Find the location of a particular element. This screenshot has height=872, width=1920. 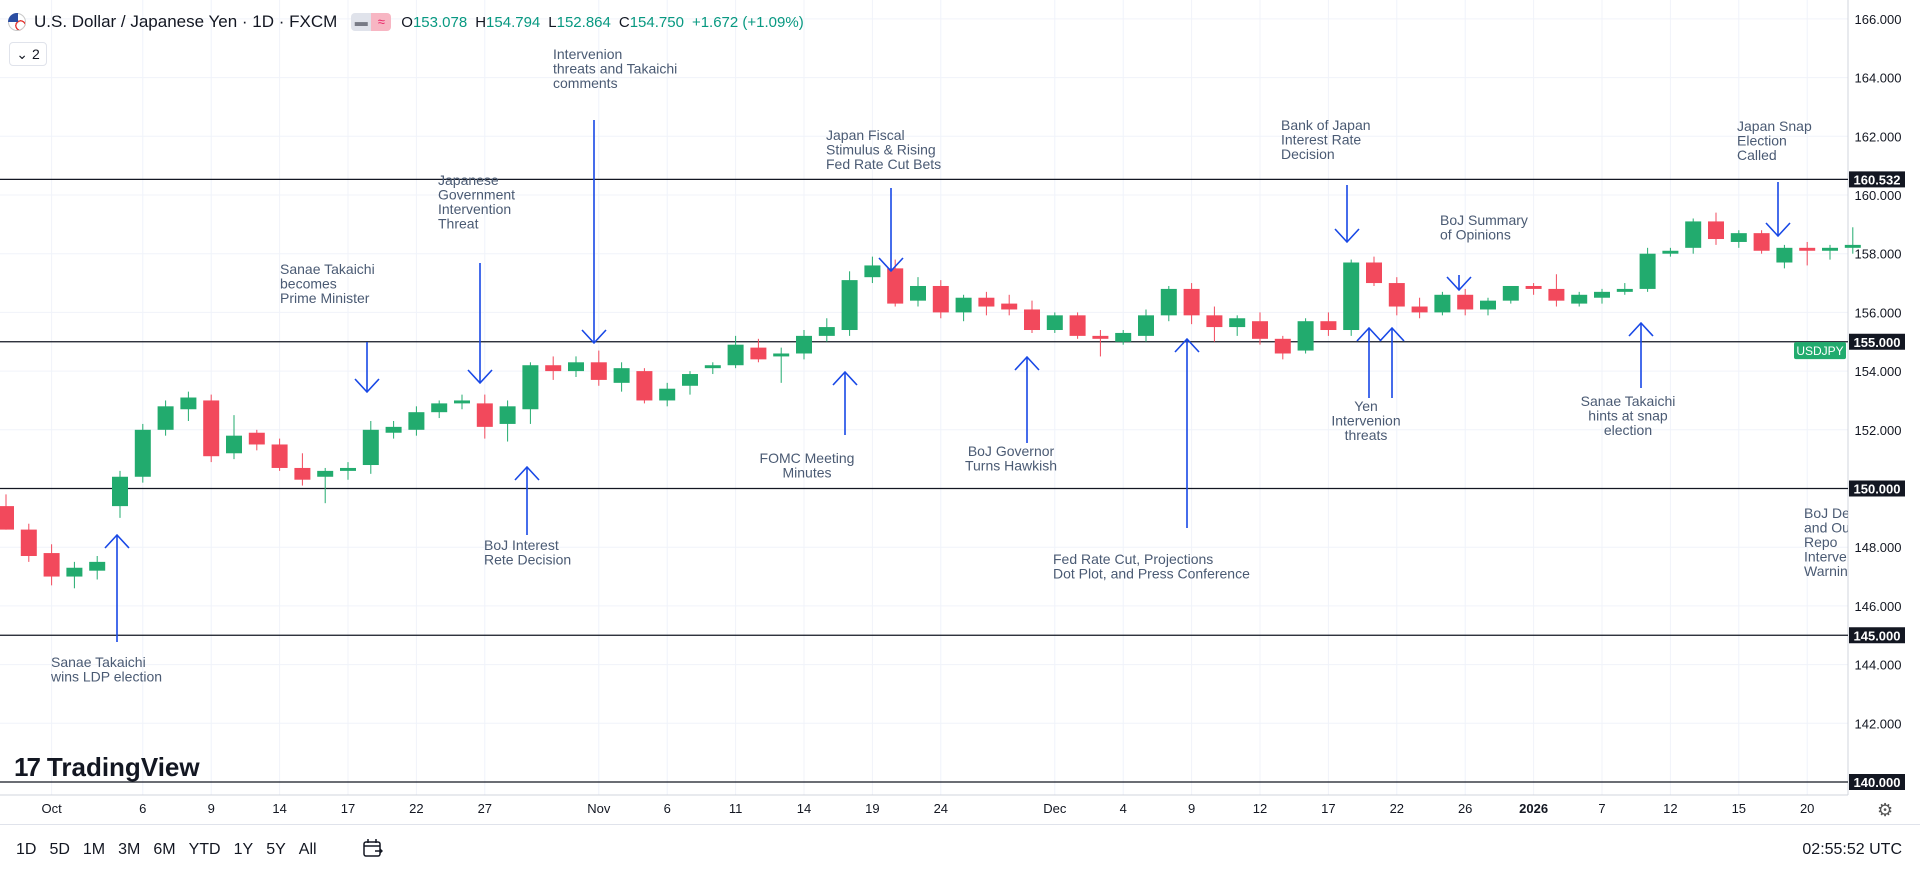

pill-right: ≈ is located at coordinates (381, 22).